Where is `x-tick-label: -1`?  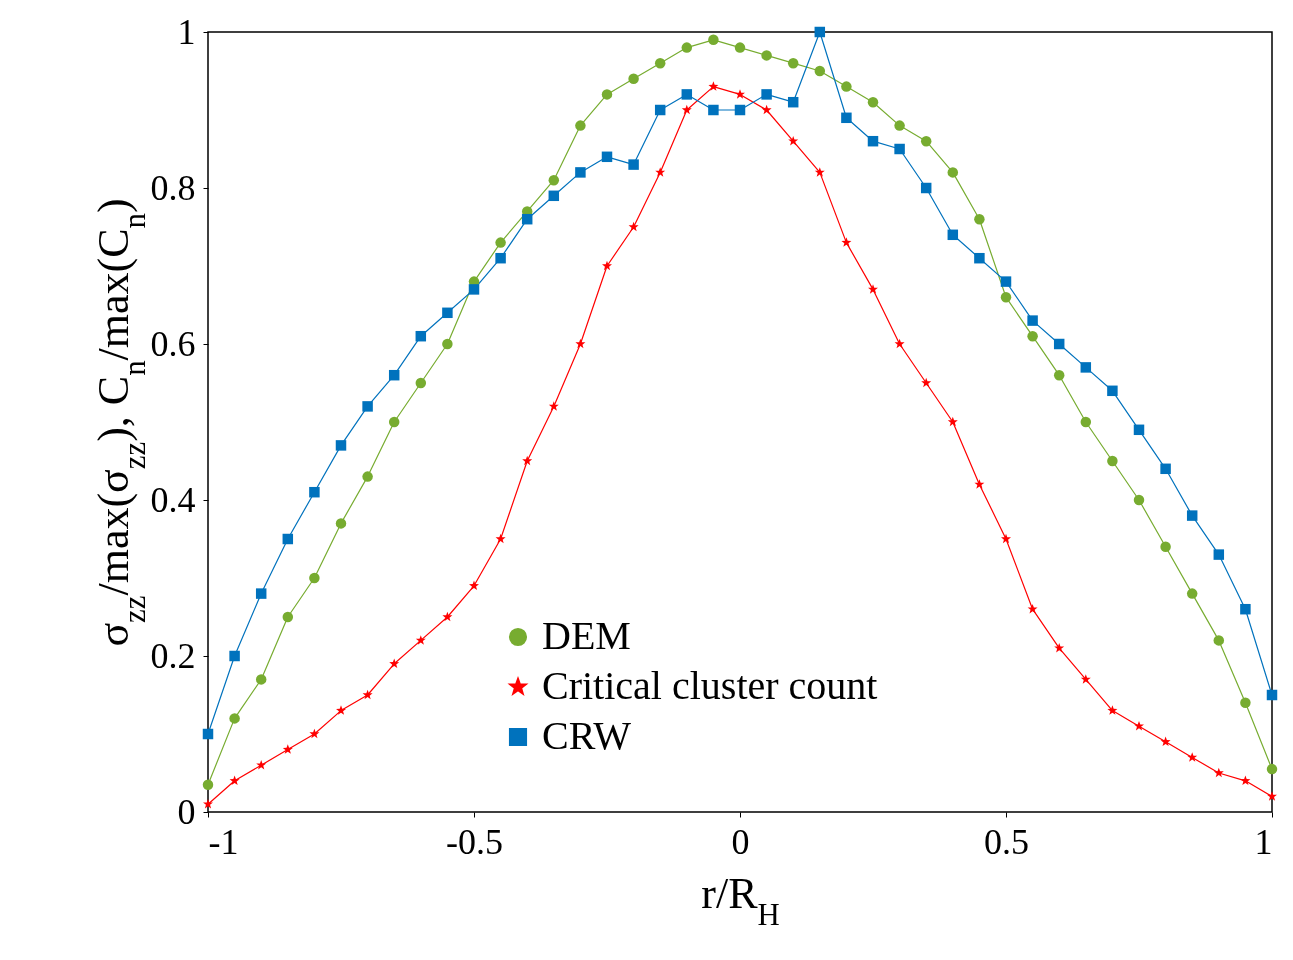
x-tick-label: -1 is located at coordinates (223, 841).